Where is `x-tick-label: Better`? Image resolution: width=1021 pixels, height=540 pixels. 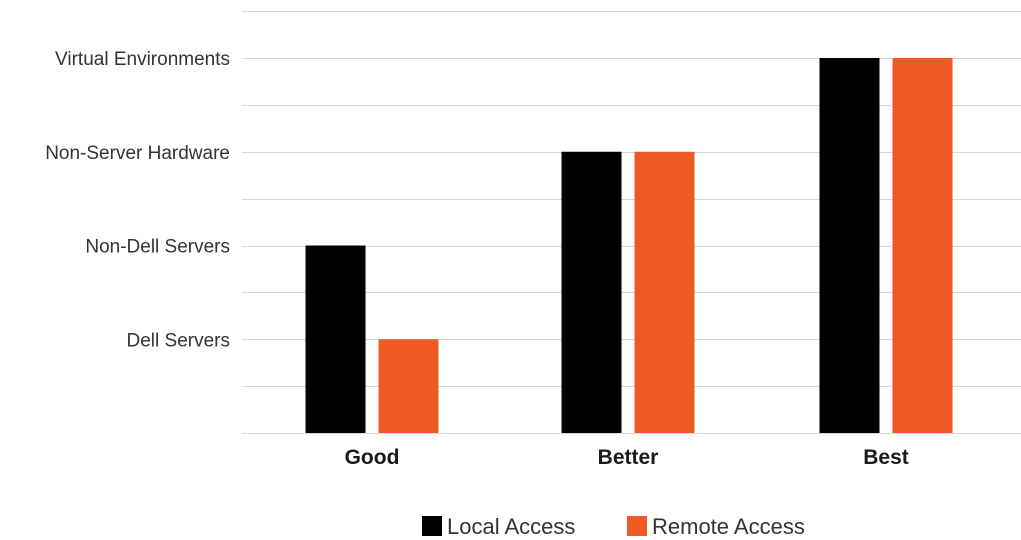
x-tick-label: Better is located at coordinates (628, 457).